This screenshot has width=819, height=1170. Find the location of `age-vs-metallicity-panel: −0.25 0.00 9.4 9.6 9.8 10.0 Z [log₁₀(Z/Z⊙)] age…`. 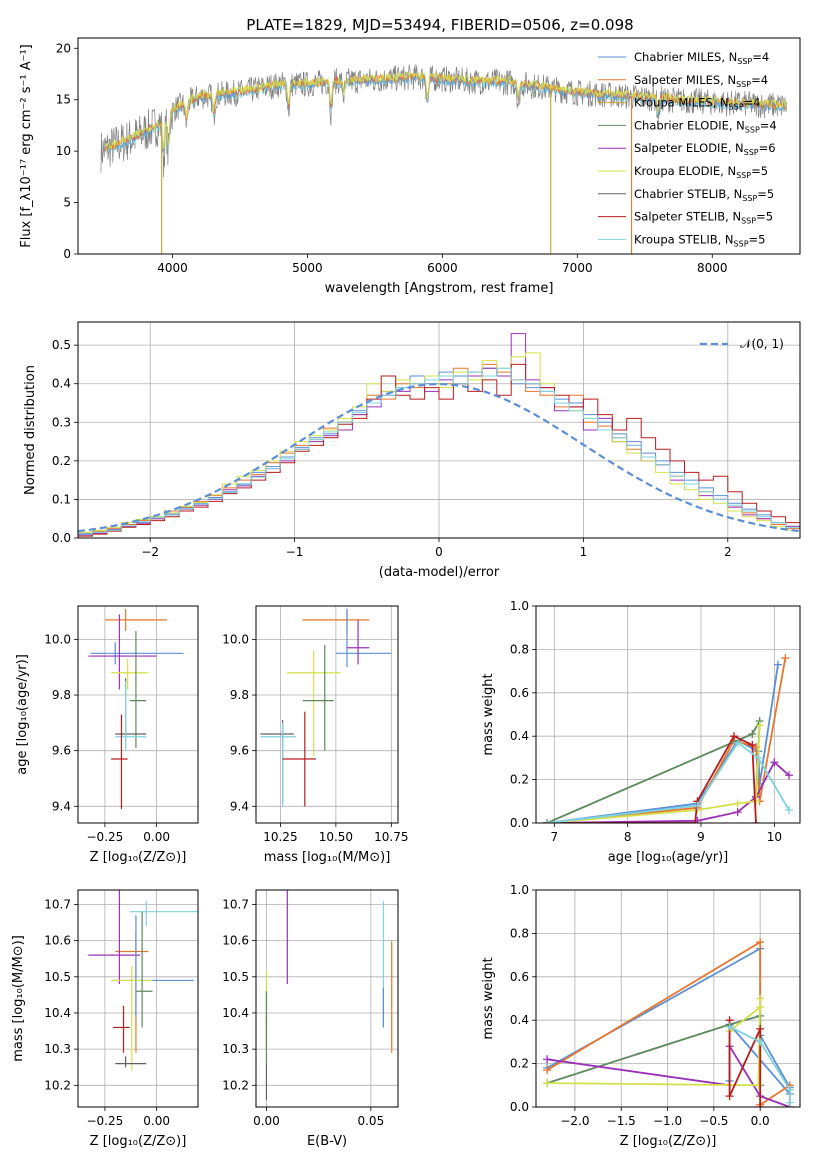

age-vs-metallicity-panel: −0.25 0.00 9.4 9.6 9.8 10.0 Z [log₁₀(Z/Z⊙)] age… is located at coordinates (107, 735).